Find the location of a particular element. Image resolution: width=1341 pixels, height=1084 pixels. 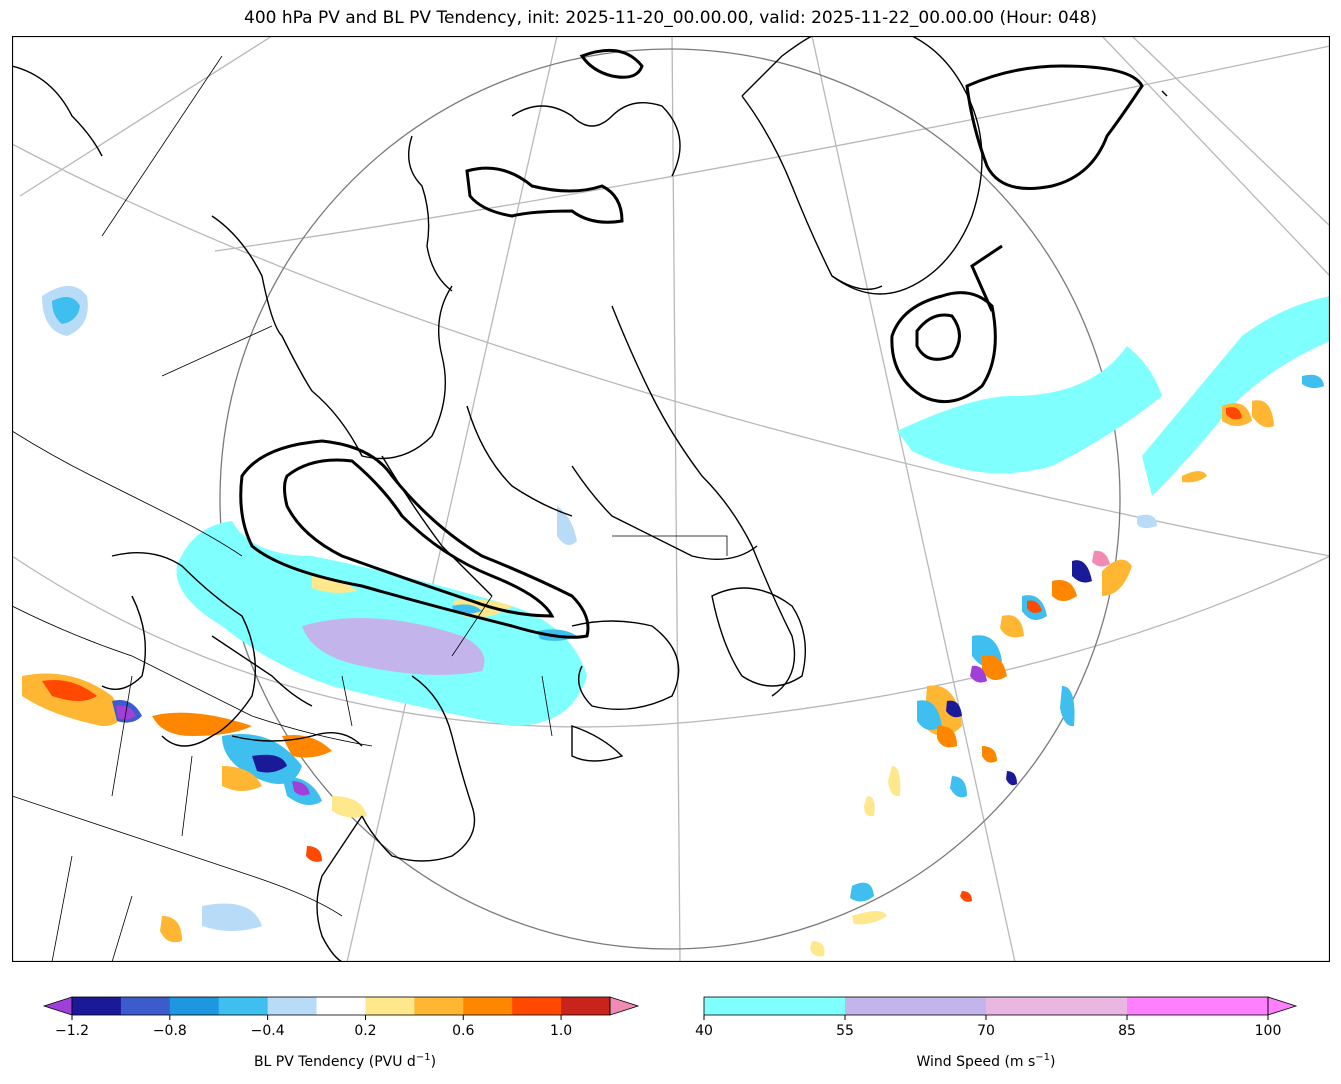

wind-speed-label-text: Wind Speed (m s is located at coordinates (975, 1062).